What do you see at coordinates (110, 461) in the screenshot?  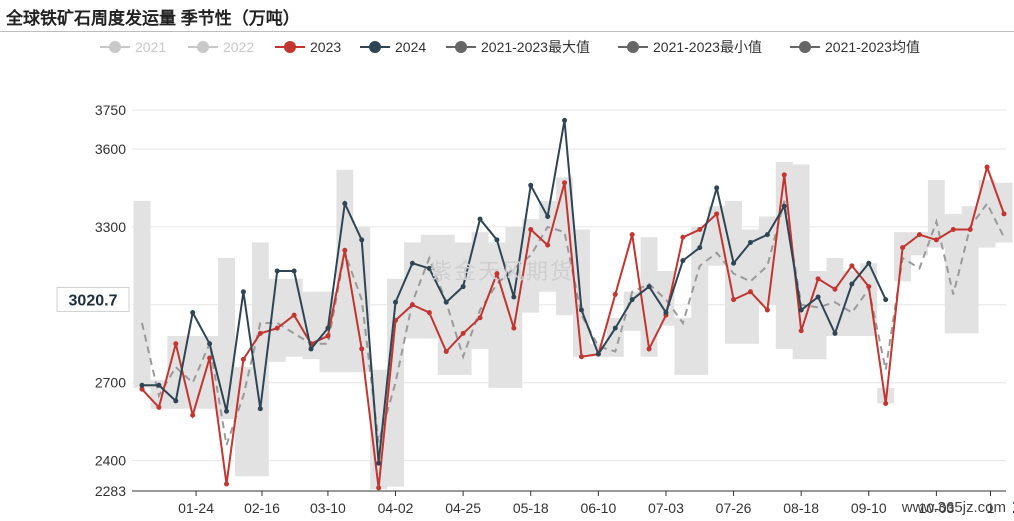 I see `y-tick-label: 2400` at bounding box center [110, 461].